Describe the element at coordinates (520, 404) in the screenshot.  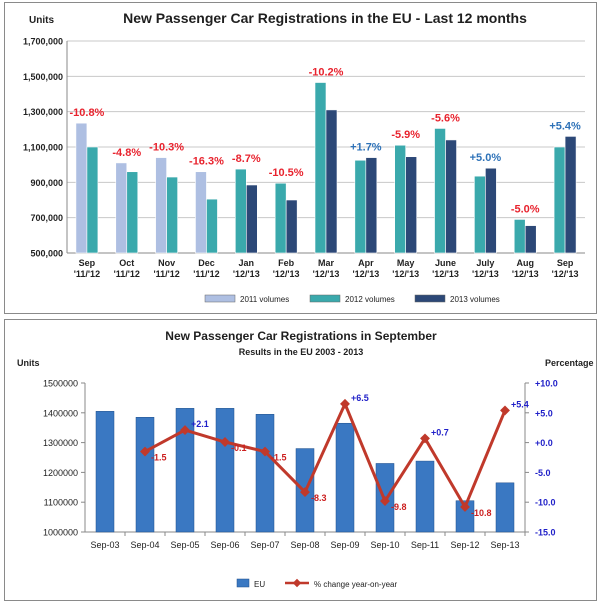
I see `pct-change-data-label: +5.4` at that location.